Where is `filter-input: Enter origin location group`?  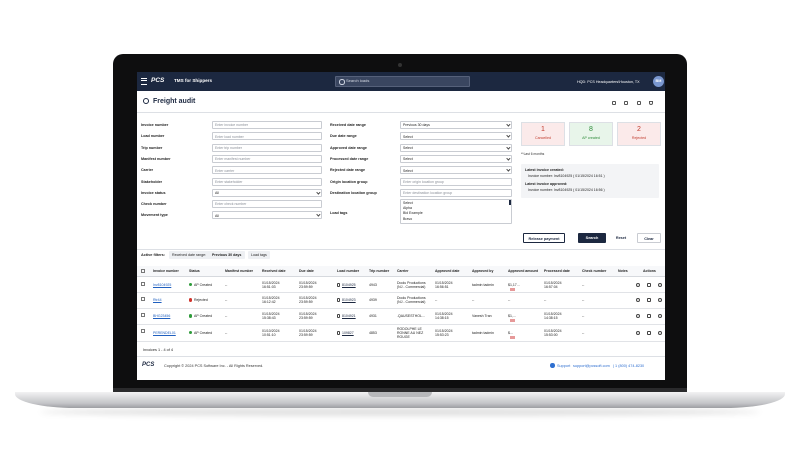 filter-input: Enter origin location group is located at coordinates (456, 181).